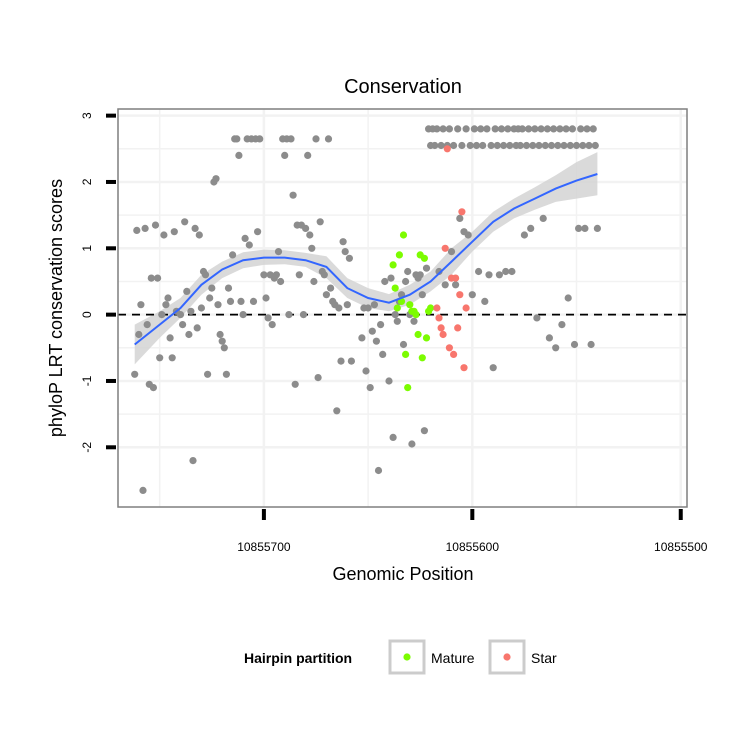  I want to click on y-axis-title: phyloP LRT conservation scores, so click(56, 308).